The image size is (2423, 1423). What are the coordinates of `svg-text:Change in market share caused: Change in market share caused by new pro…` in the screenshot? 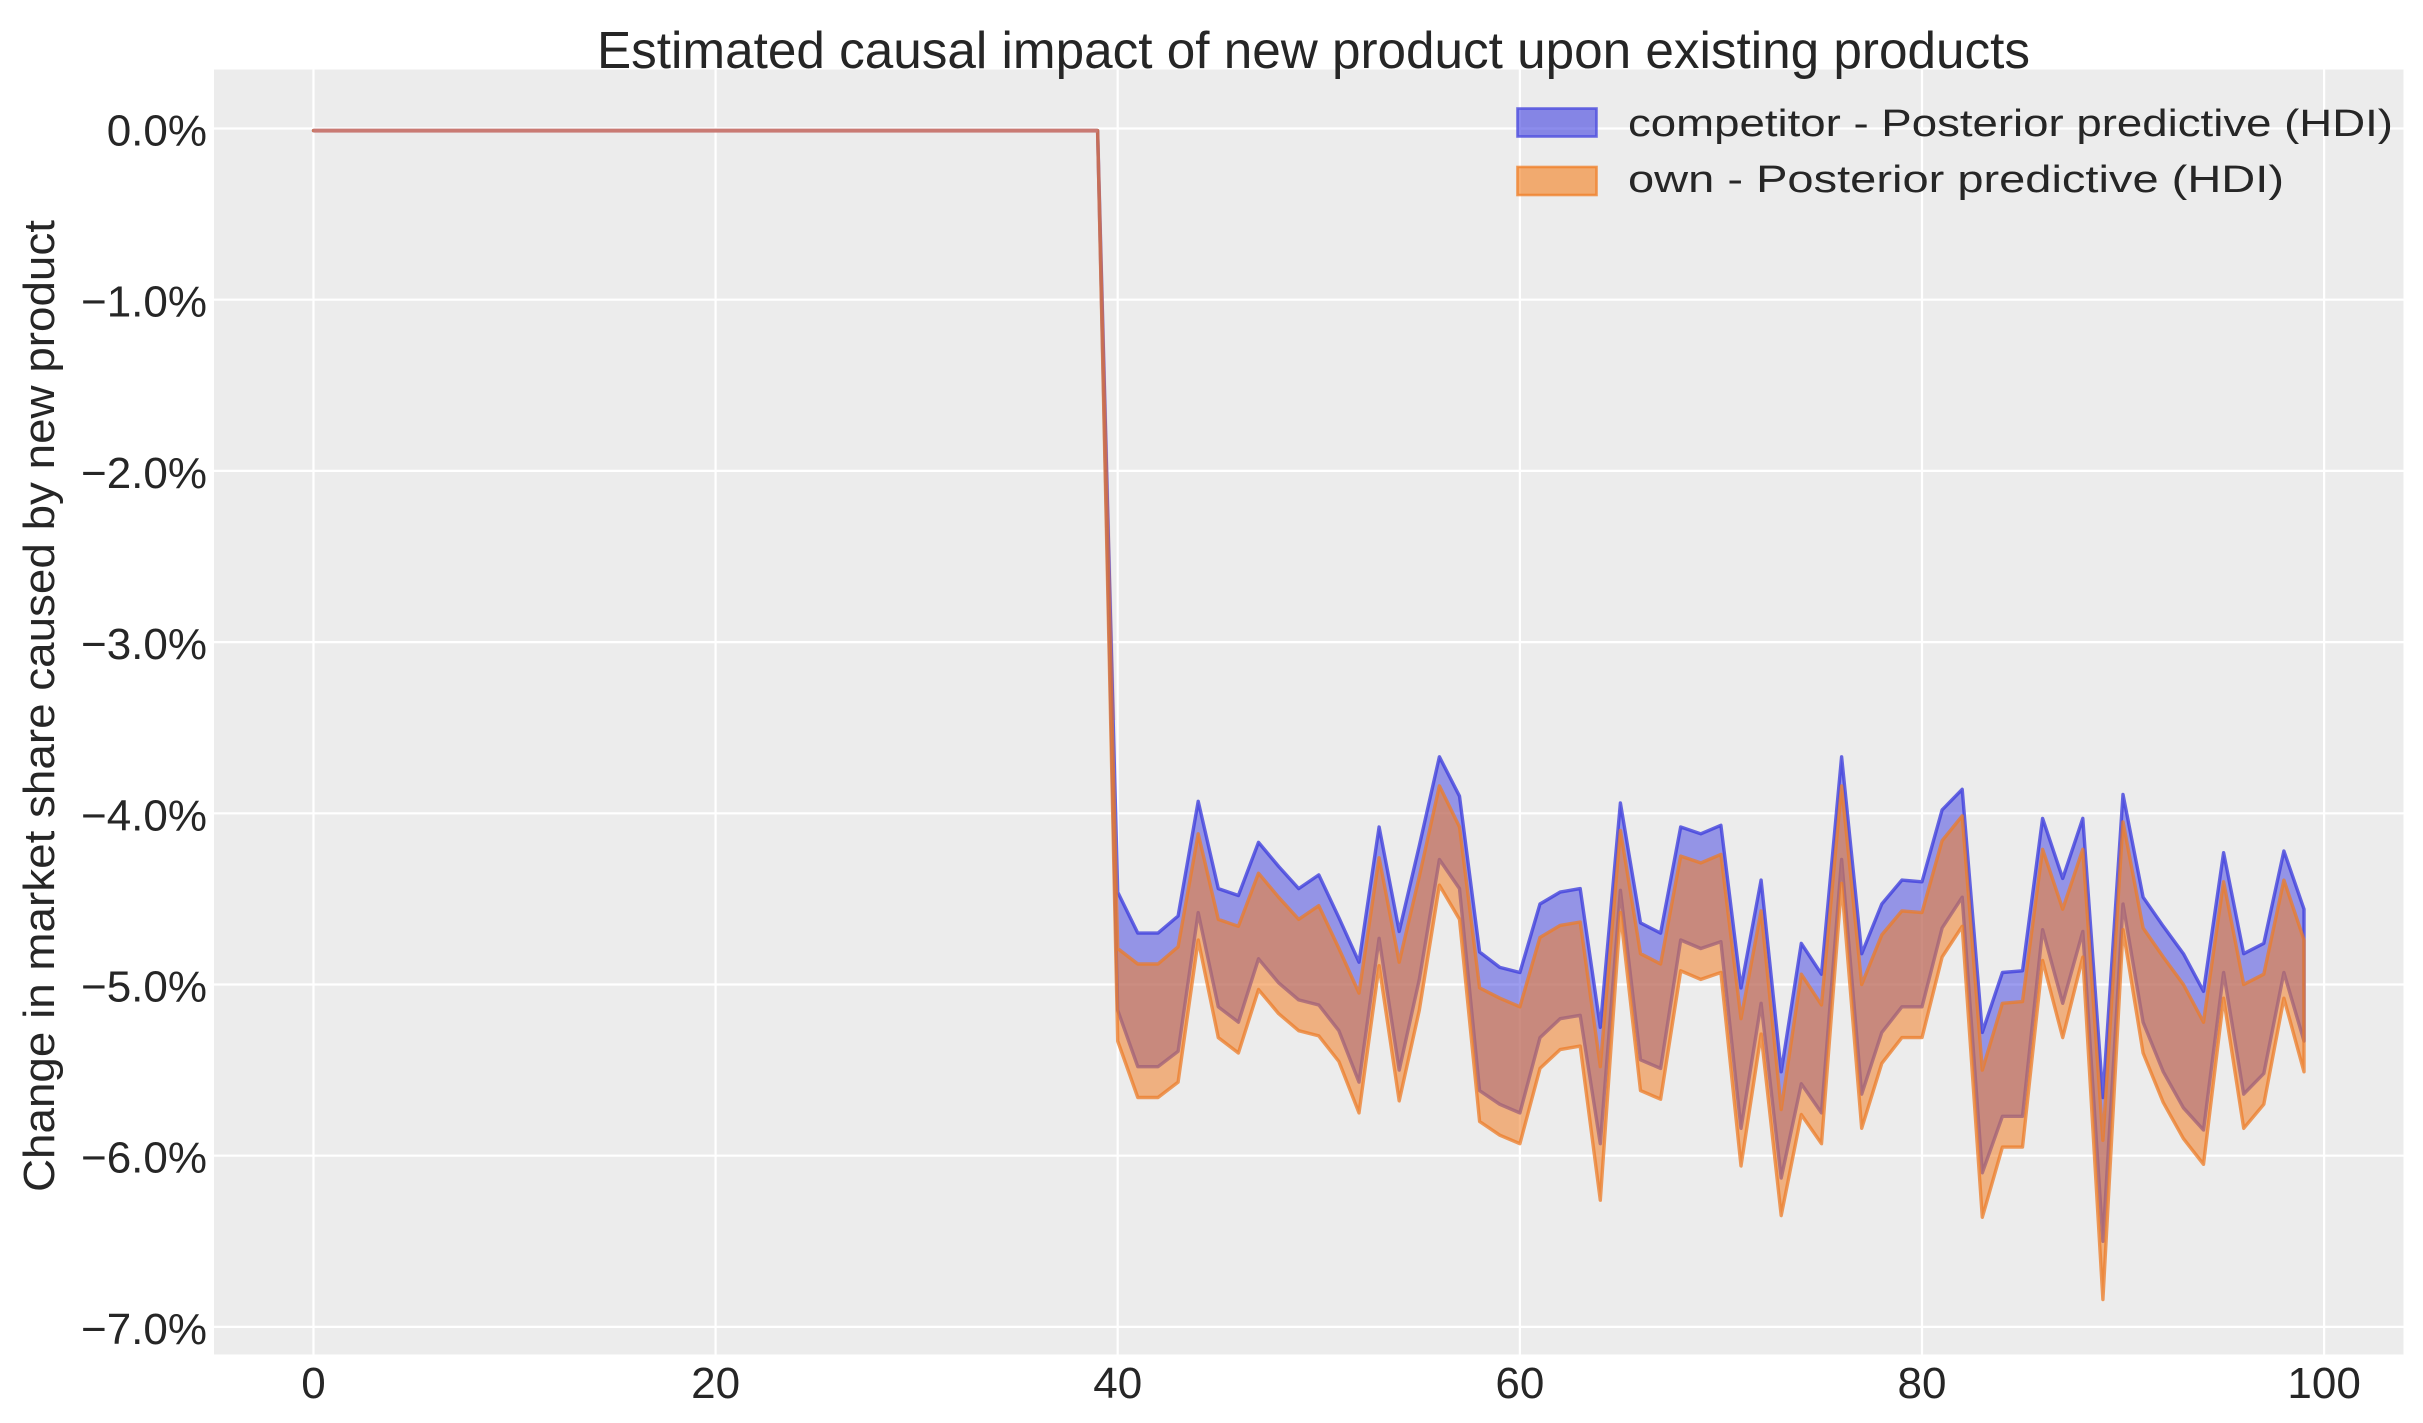 It's located at (39, 706).